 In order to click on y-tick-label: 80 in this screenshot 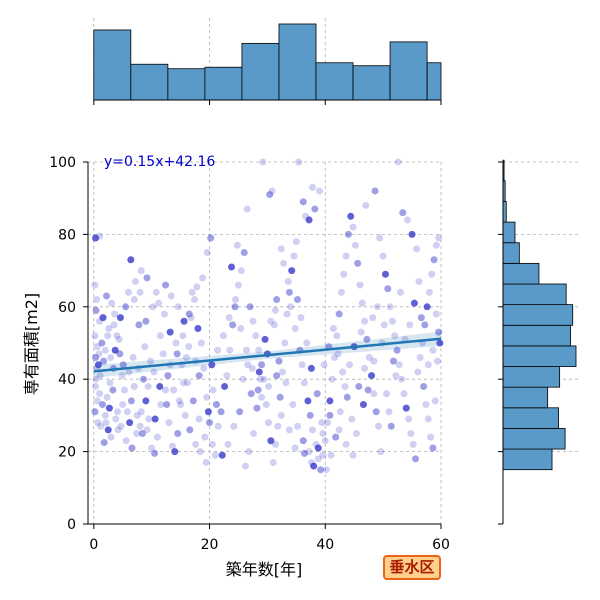, I will do `click(67, 235)`.